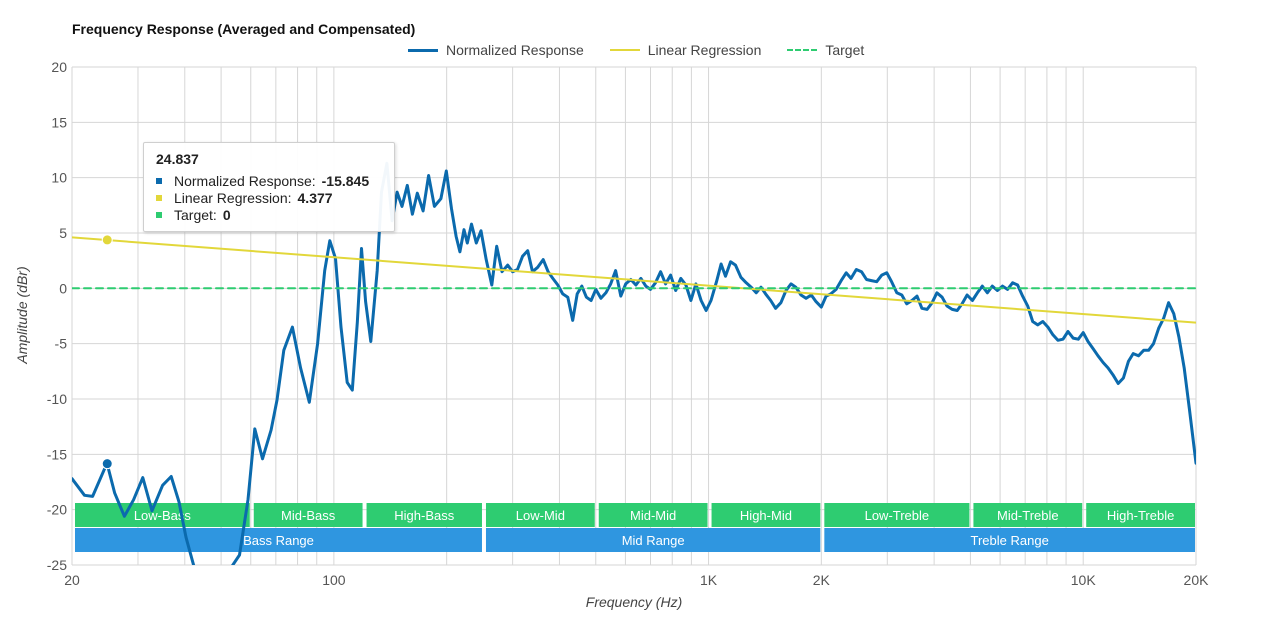  What do you see at coordinates (802, 50) in the screenshot?
I see `legend-swatch-target` at bounding box center [802, 50].